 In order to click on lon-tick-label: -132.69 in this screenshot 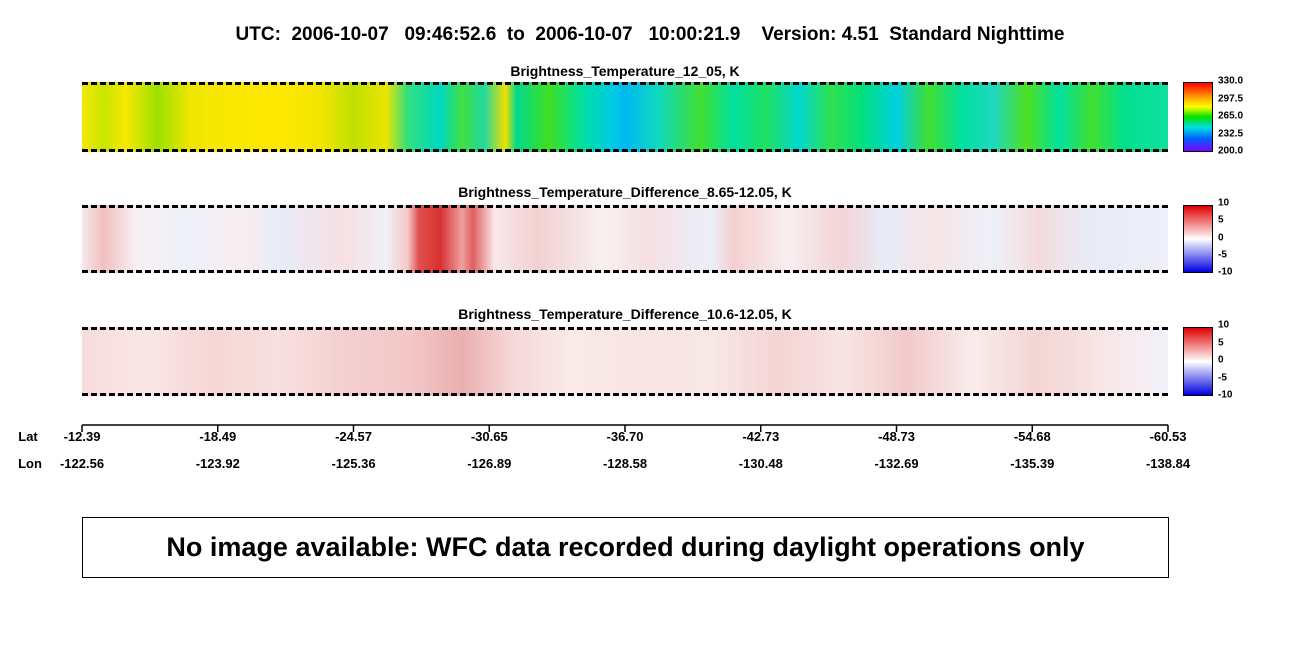, I will do `click(896, 463)`.